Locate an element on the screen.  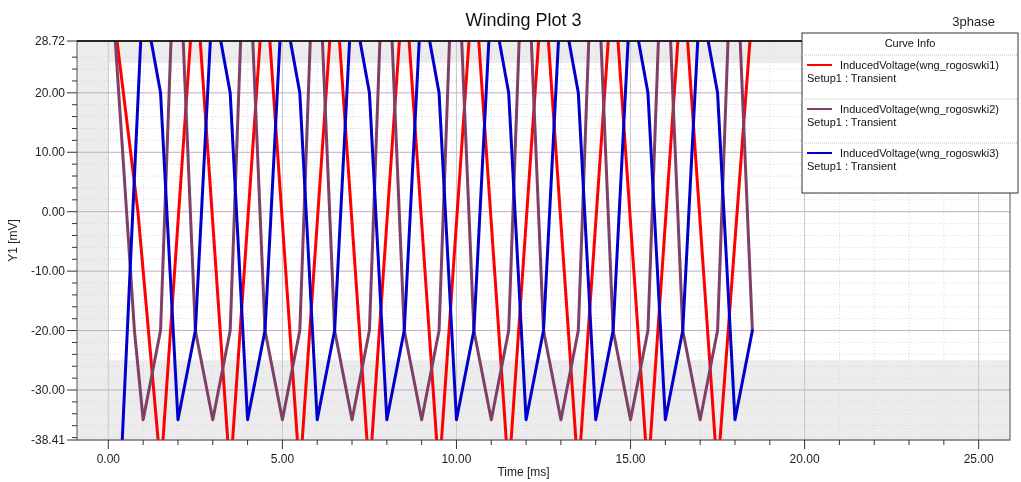
y-tick-label: -38.41 is located at coordinates (48, 440).